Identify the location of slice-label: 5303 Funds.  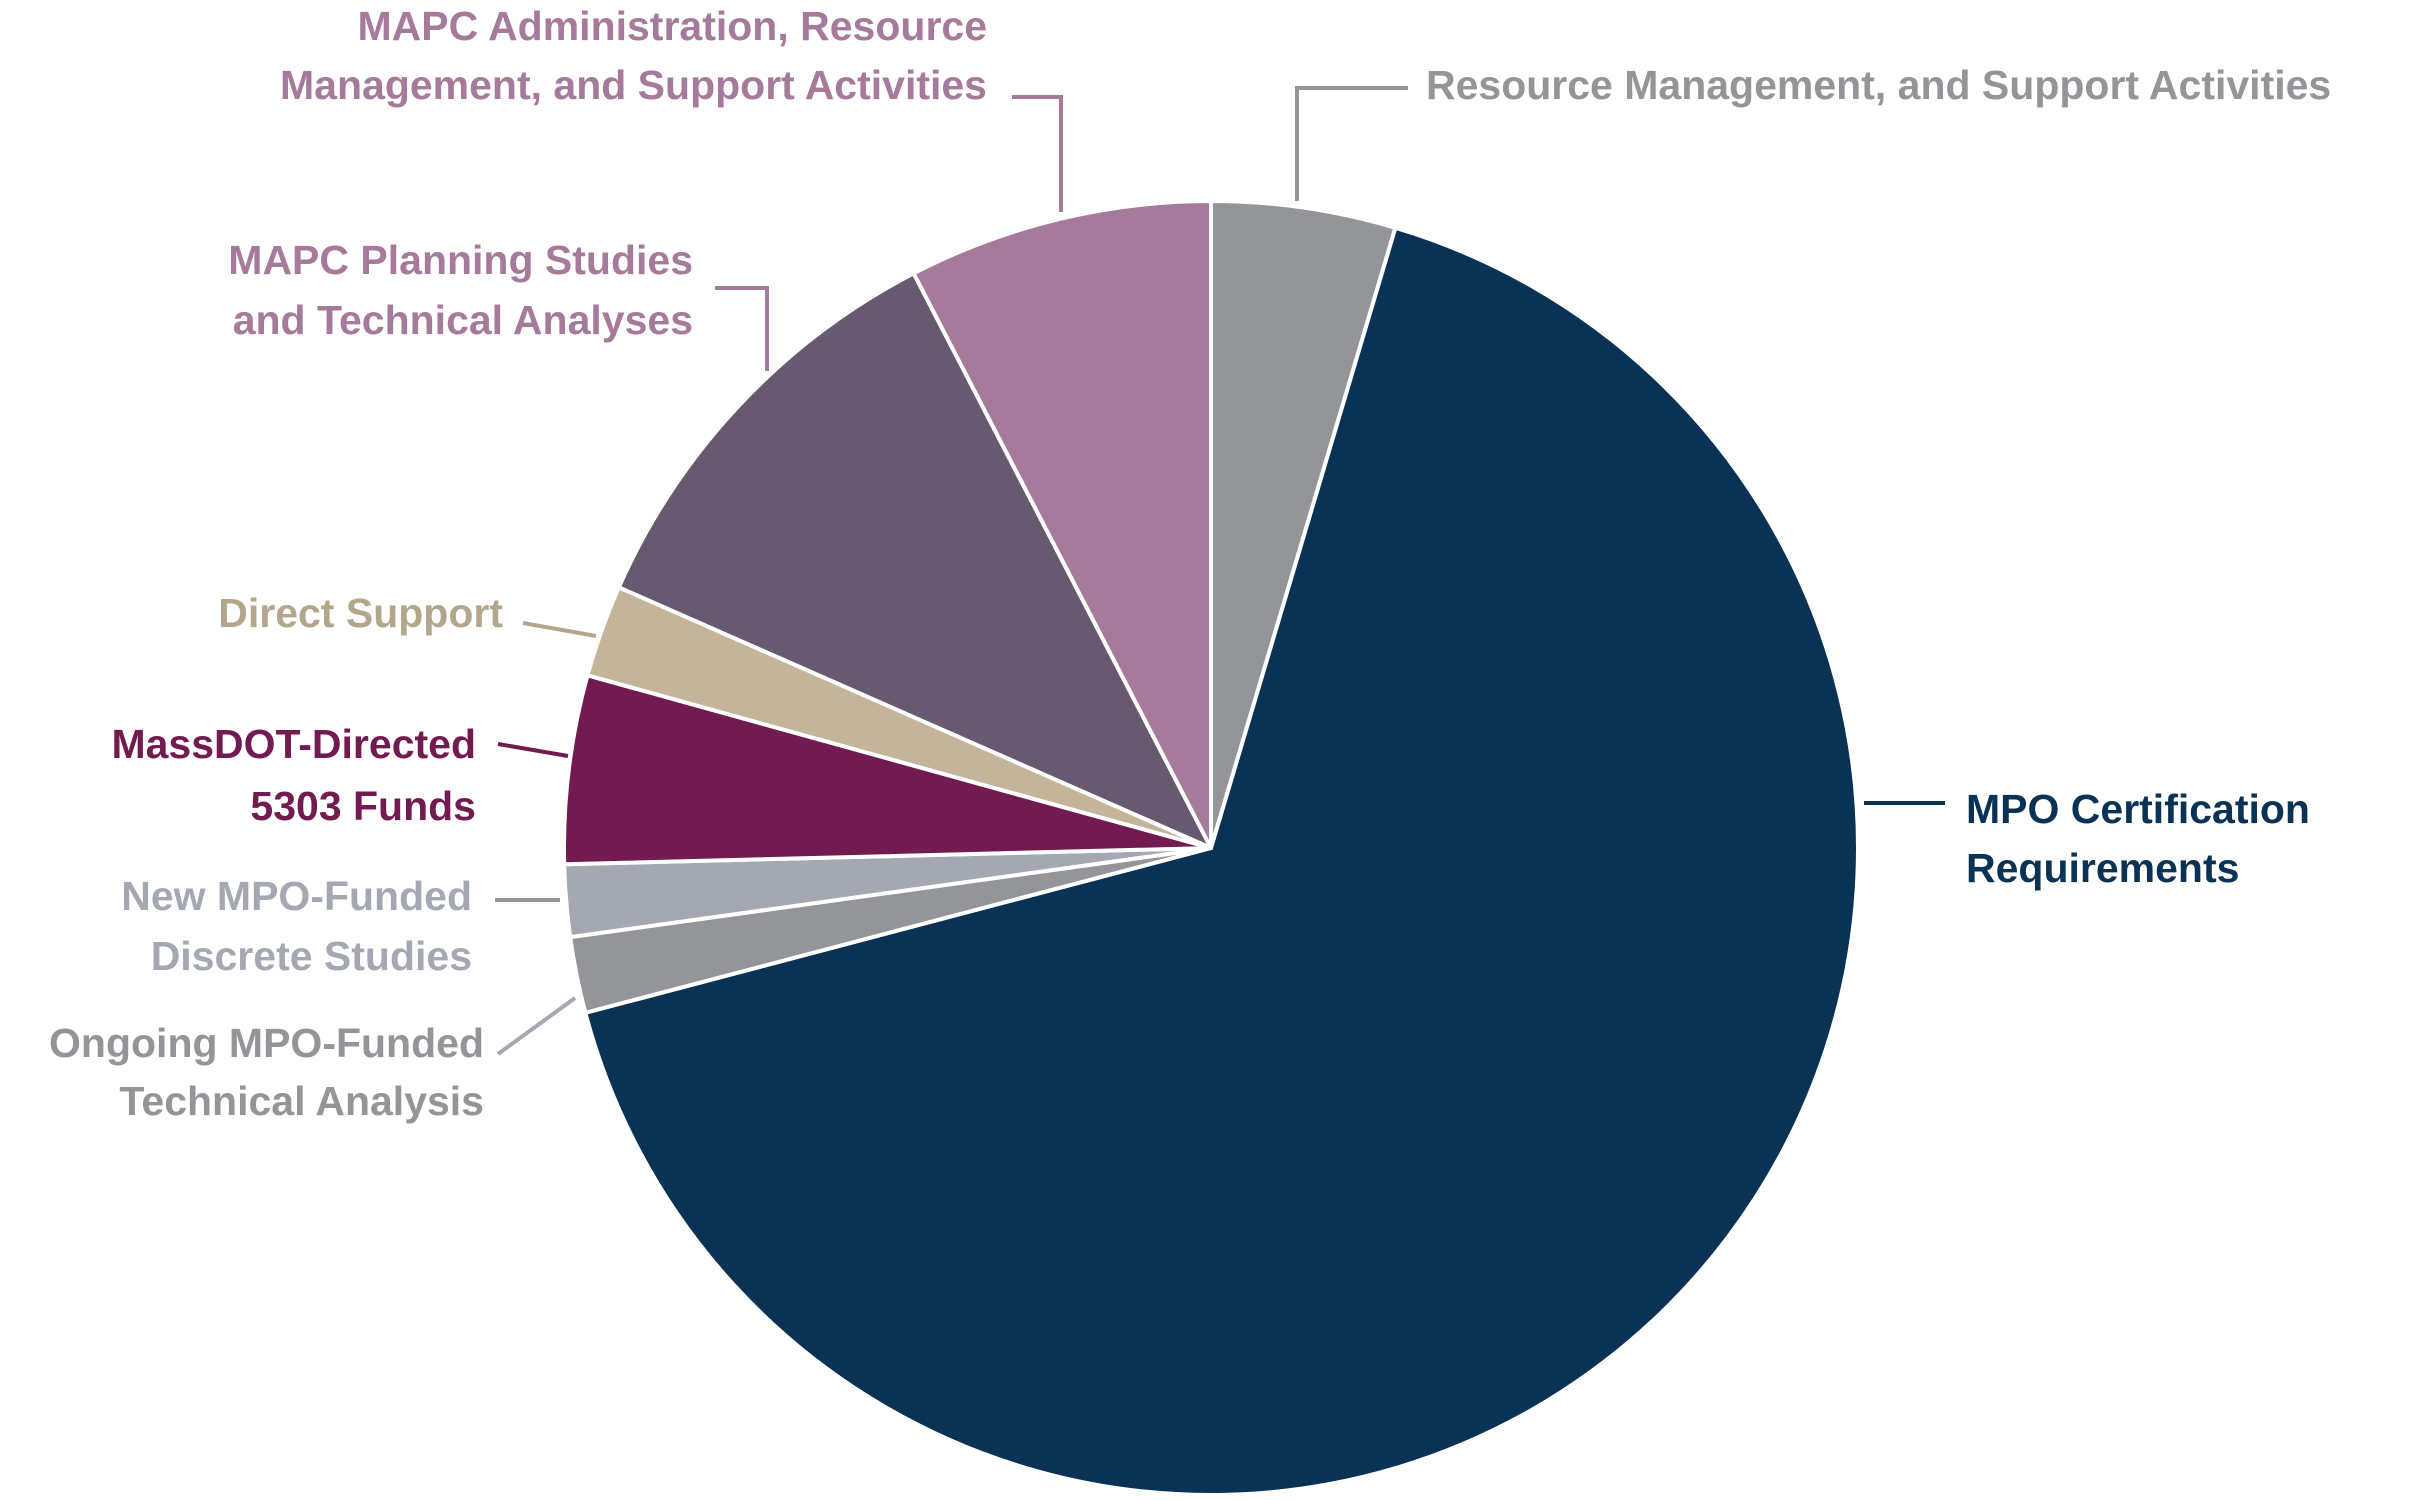
(363, 806).